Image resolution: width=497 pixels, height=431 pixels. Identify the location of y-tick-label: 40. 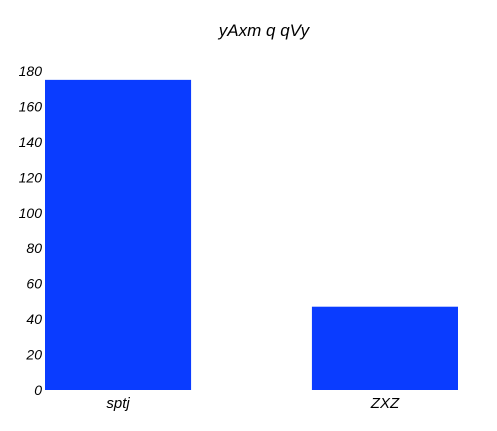
(34, 319).